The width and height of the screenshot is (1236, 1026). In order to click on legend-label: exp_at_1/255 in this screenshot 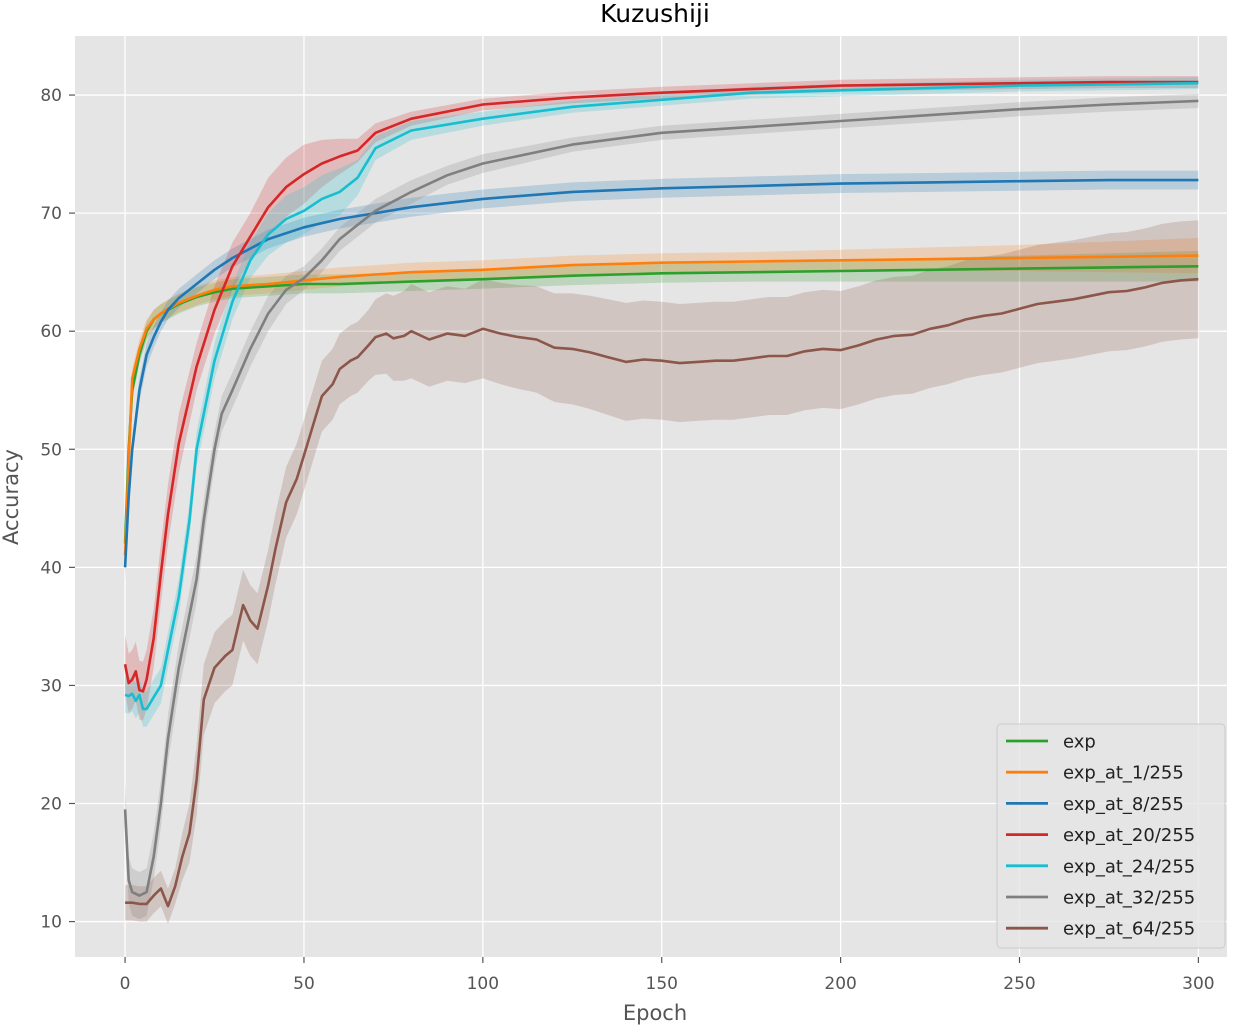, I will do `click(1123, 773)`.